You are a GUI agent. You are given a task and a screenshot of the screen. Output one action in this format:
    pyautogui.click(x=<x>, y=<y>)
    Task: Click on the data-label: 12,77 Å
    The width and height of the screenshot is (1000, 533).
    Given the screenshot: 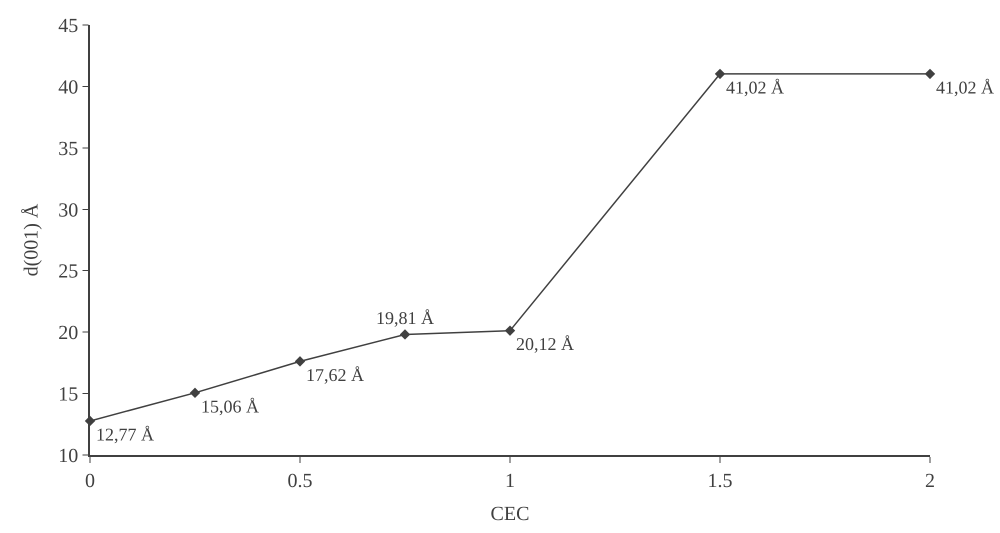 What is the action you would take?
    pyautogui.click(x=125, y=434)
    